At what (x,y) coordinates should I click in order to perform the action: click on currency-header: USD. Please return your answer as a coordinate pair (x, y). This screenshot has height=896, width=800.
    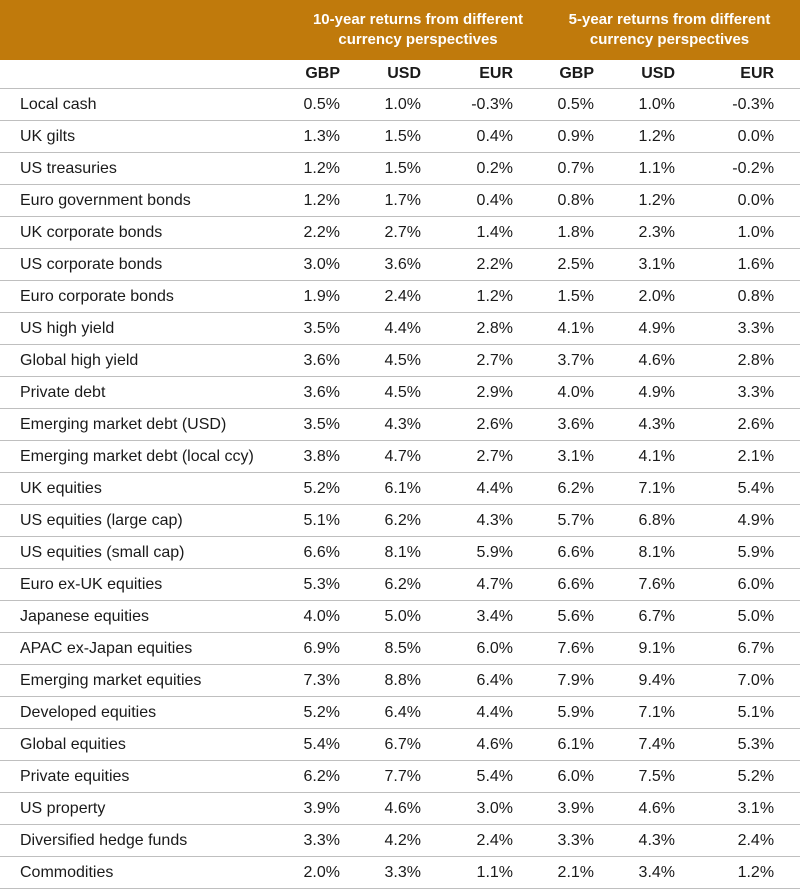
    Looking at the image, I should click on (406, 74).